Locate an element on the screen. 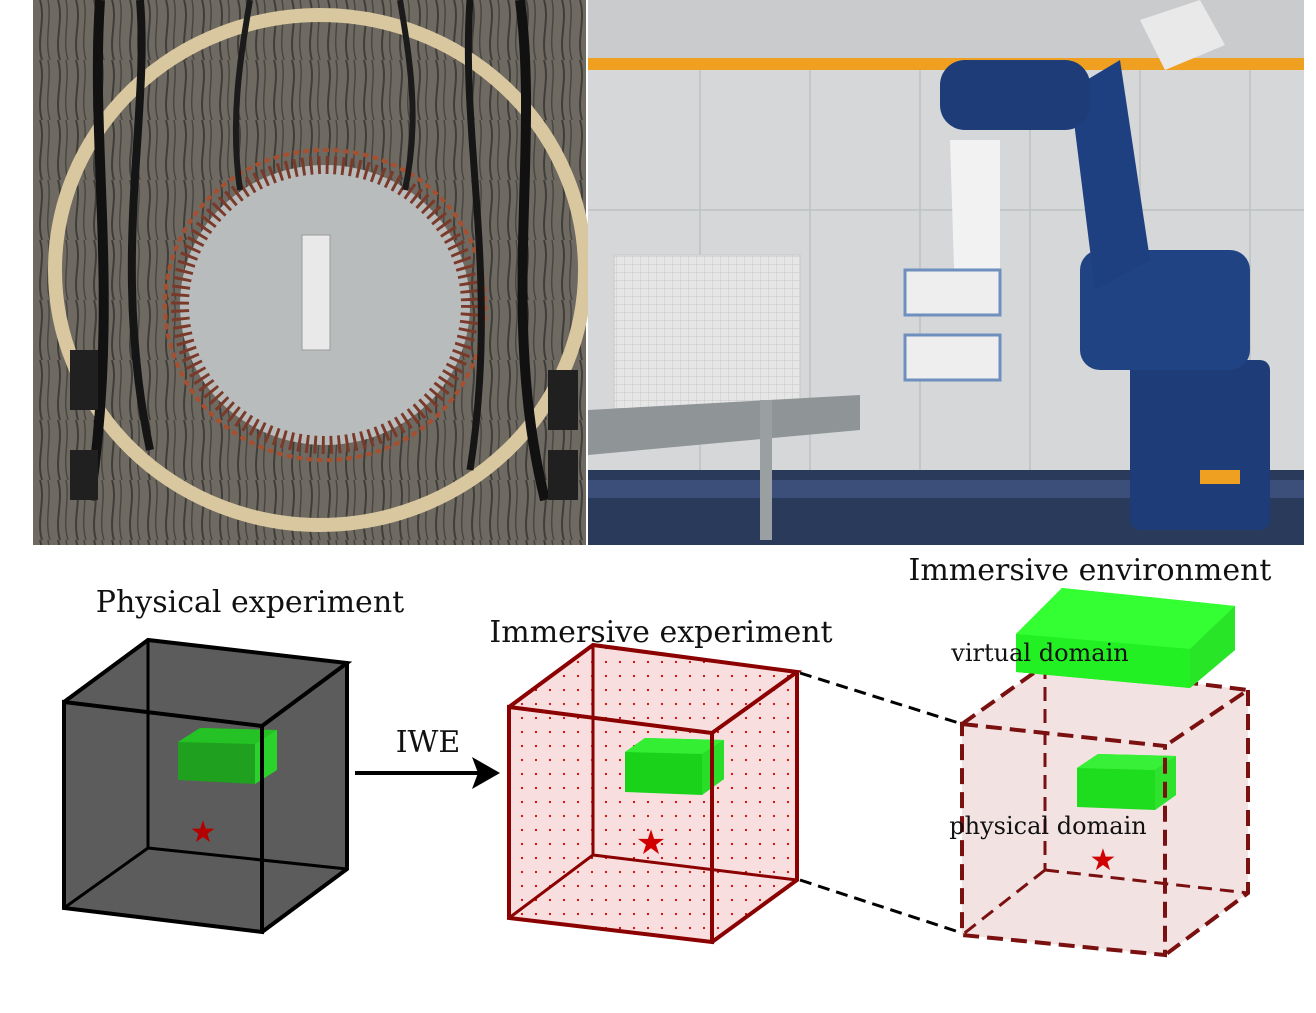  physical-cube-green-block is located at coordinates (227, 756).